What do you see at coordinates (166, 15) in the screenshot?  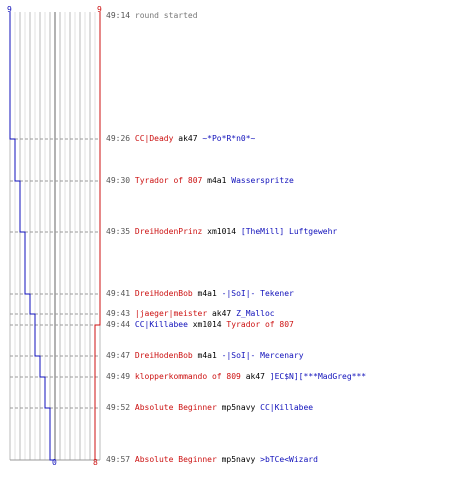 I see `event-message: round started` at bounding box center [166, 15].